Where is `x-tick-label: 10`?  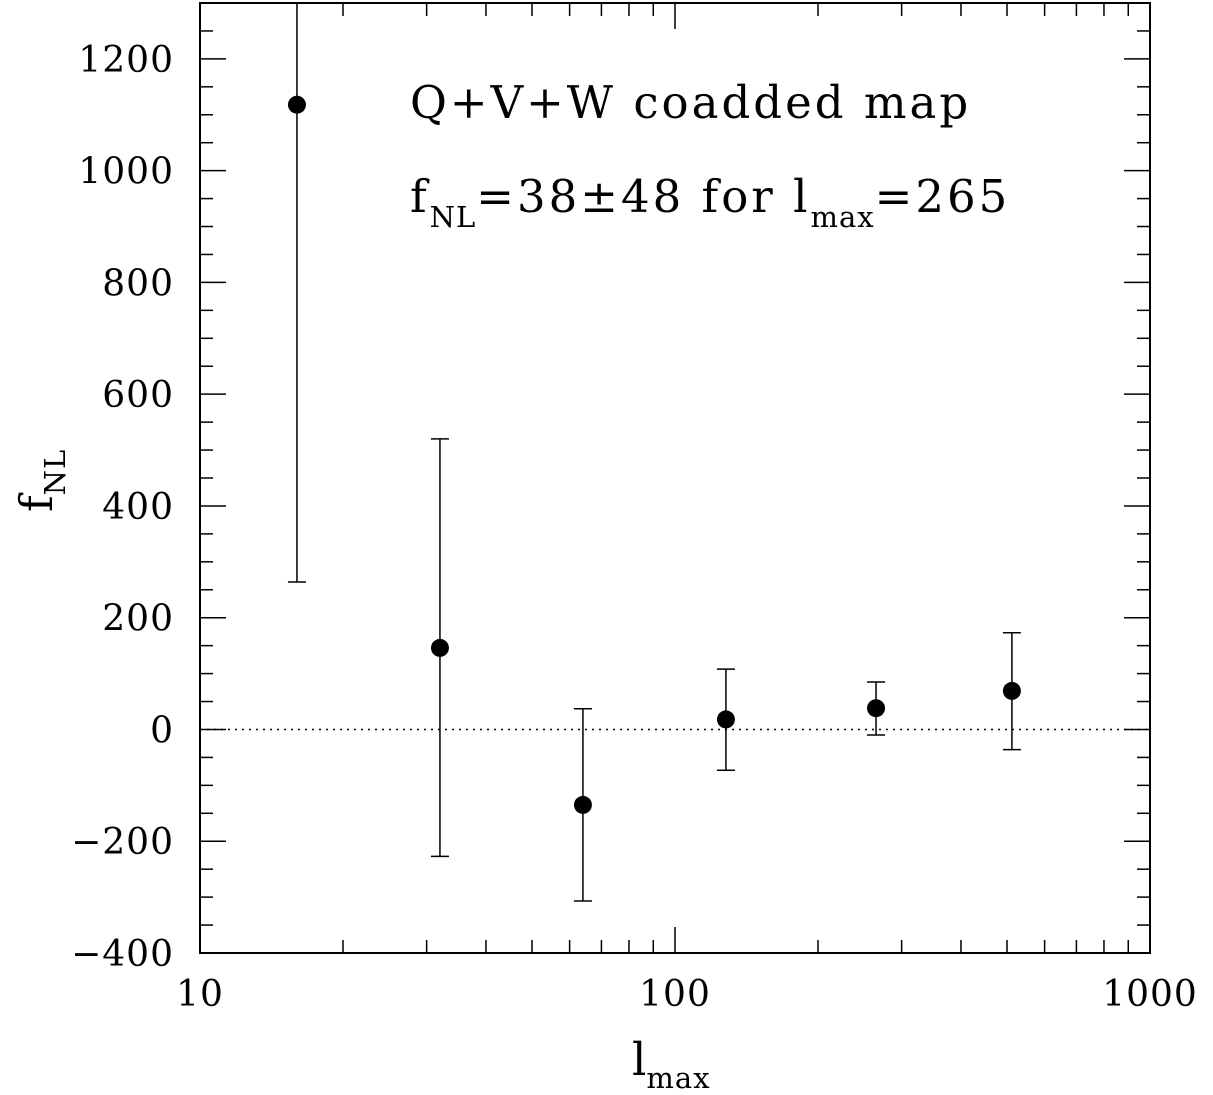 x-tick-label: 10 is located at coordinates (200, 994).